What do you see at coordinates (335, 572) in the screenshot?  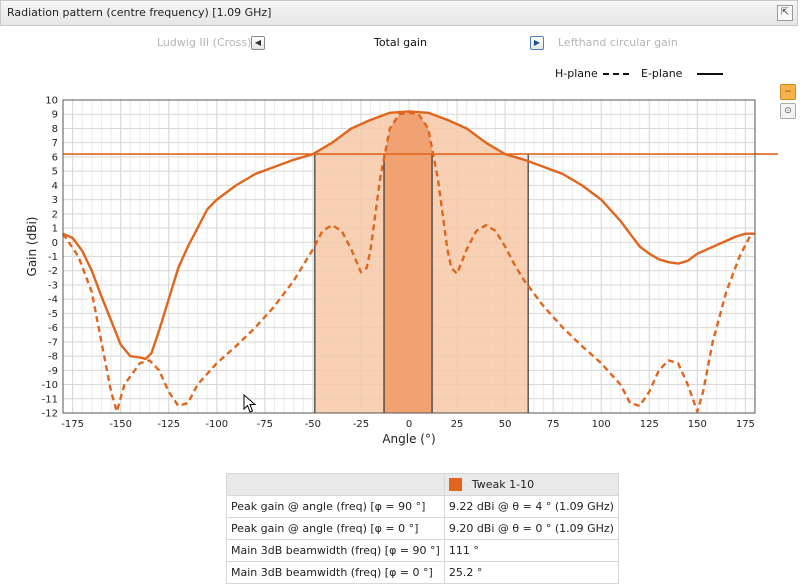 I see `row-label: Main 3dB beamwidth (freq) [φ = 0 °]` at bounding box center [335, 572].